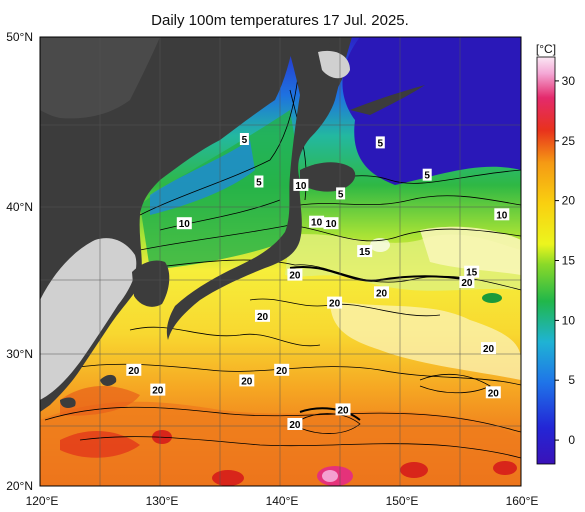  I want to click on colorbar-tick-label: 10, so click(569, 320).